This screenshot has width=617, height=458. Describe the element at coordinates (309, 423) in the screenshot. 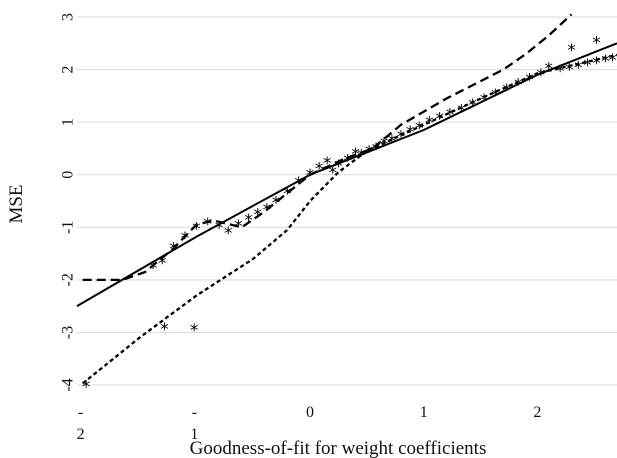

I see `x-tick-labels: - 2 - 1 0 1 2` at that location.